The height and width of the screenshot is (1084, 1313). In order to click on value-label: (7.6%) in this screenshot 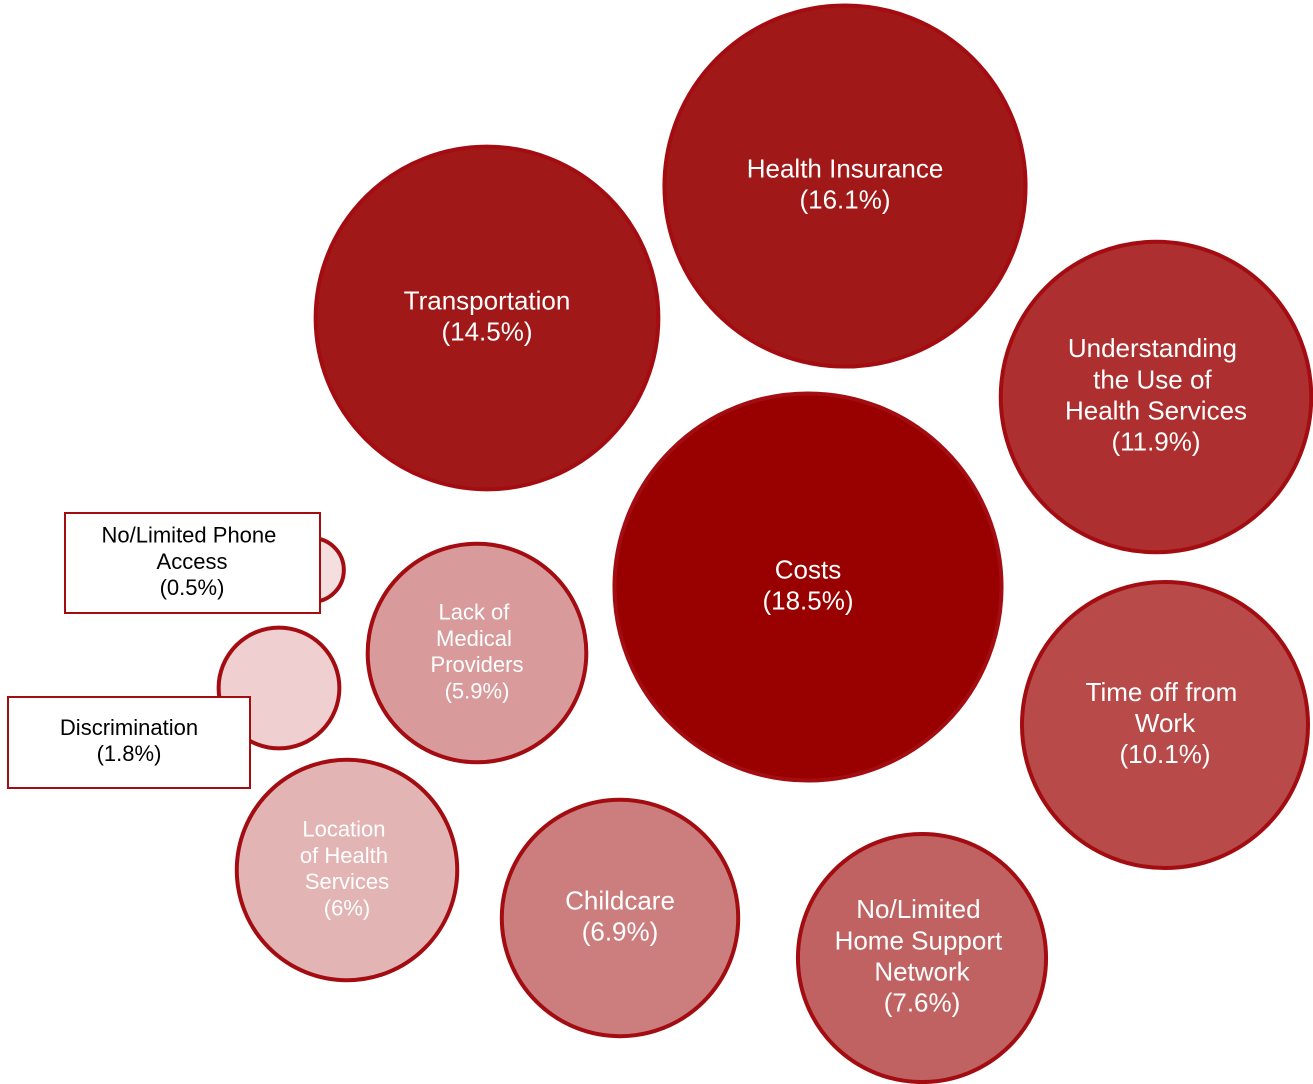, I will do `click(922, 1003)`.